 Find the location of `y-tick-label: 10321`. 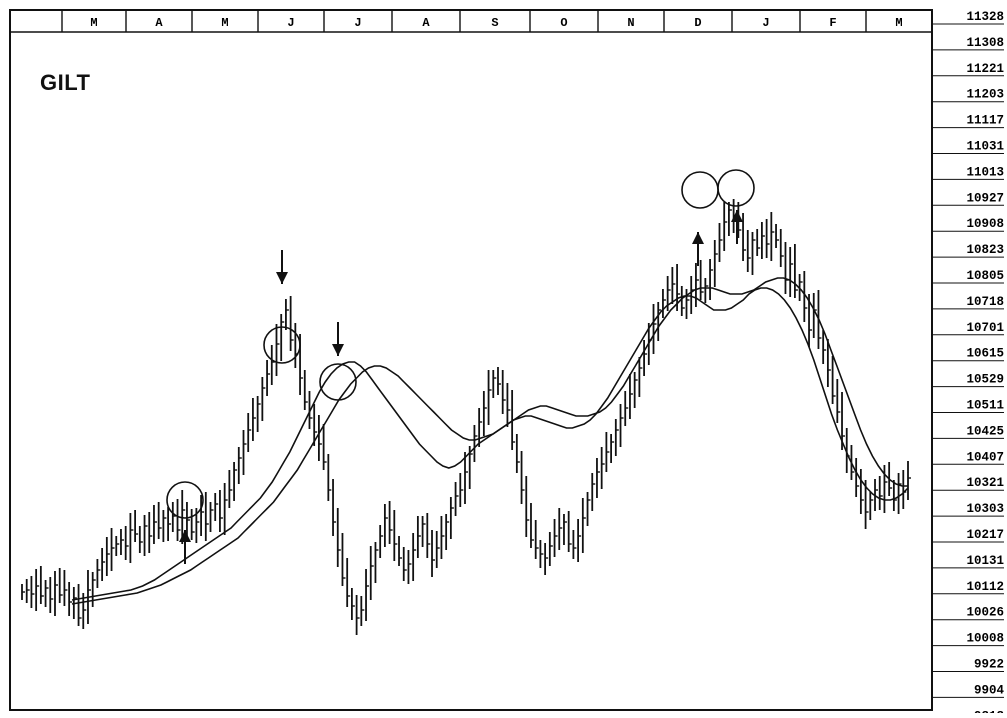

y-tick-label: 10321 is located at coordinates (985, 483).